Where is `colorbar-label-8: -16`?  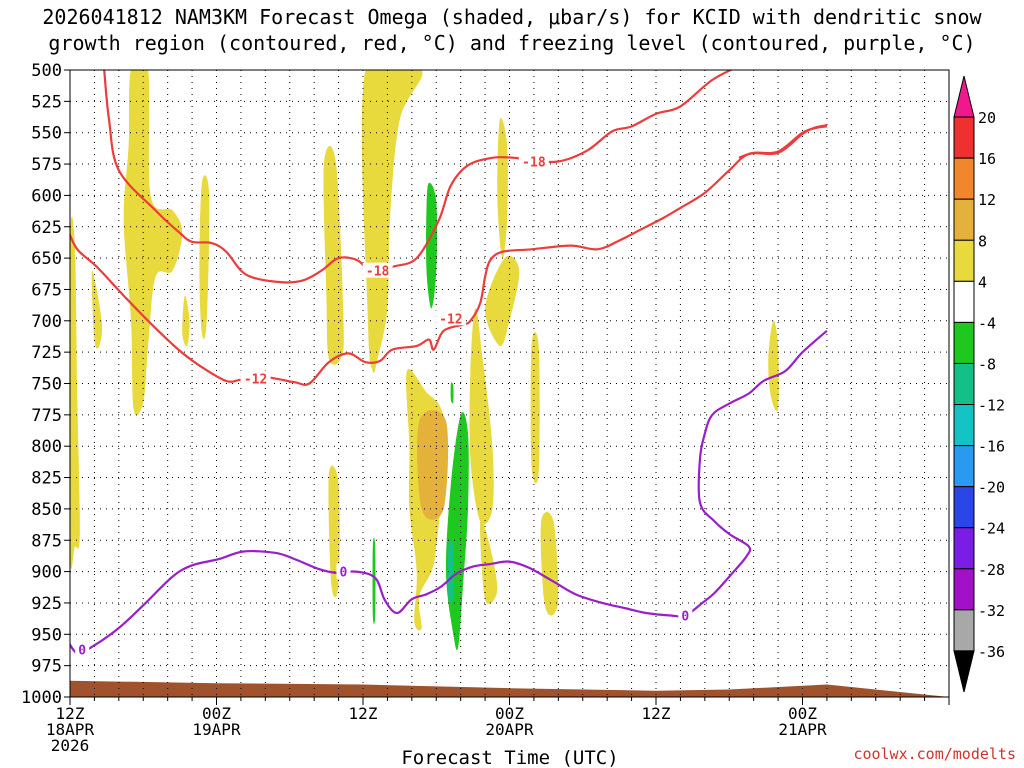 colorbar-label-8: -16 is located at coordinates (991, 447).